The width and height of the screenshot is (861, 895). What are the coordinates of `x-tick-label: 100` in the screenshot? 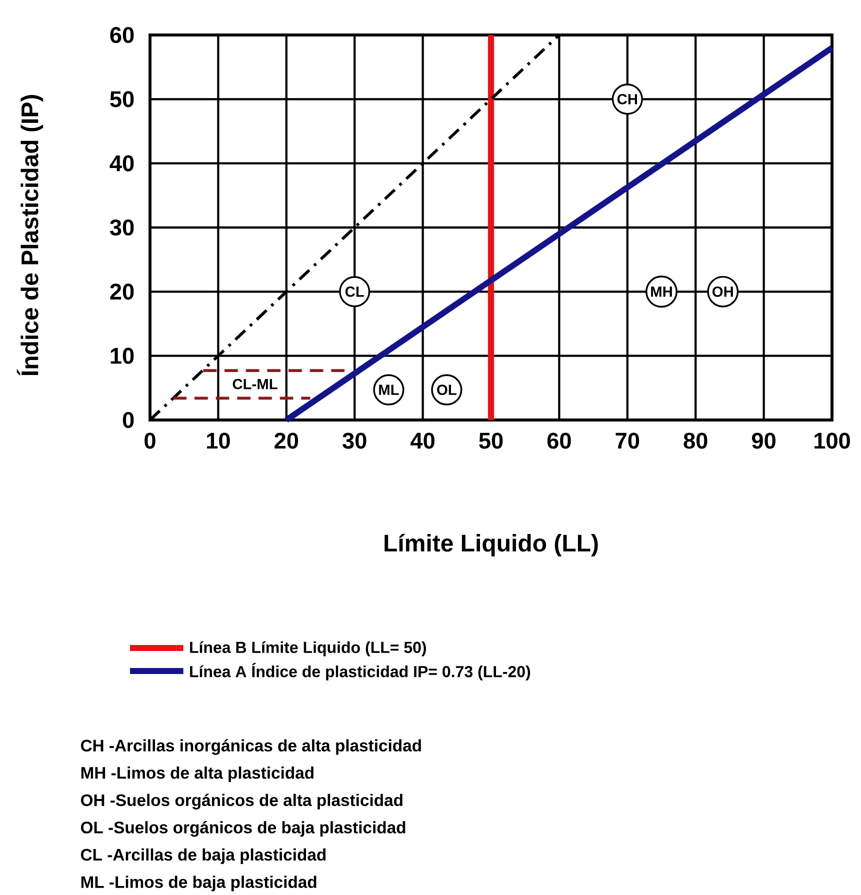 It's located at (832, 440).